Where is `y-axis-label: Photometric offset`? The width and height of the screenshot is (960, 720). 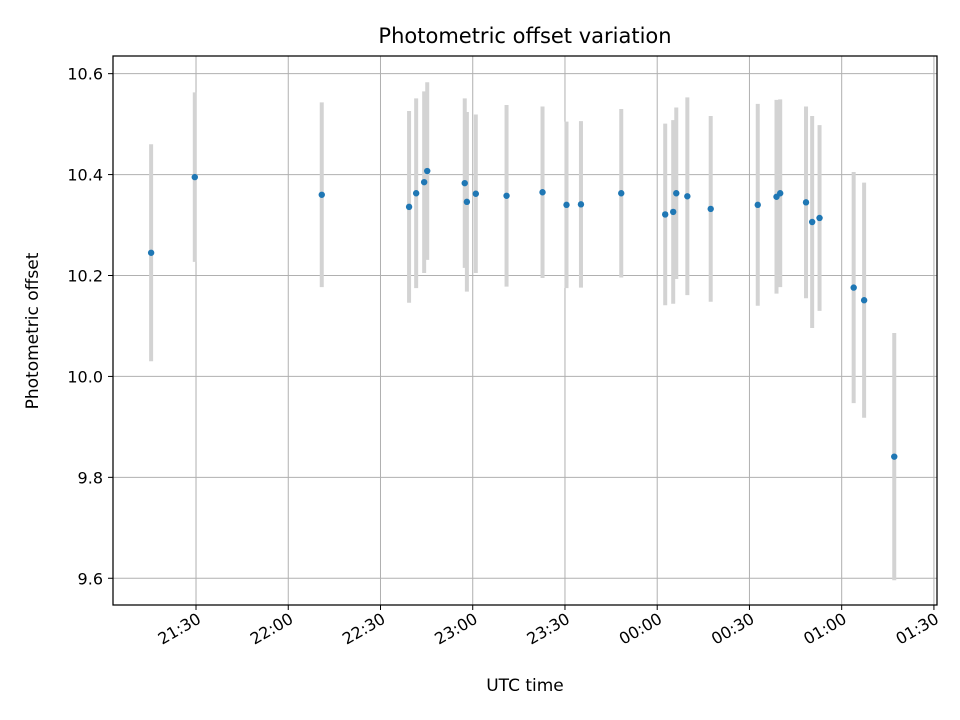 y-axis-label: Photometric offset is located at coordinates (33, 330).